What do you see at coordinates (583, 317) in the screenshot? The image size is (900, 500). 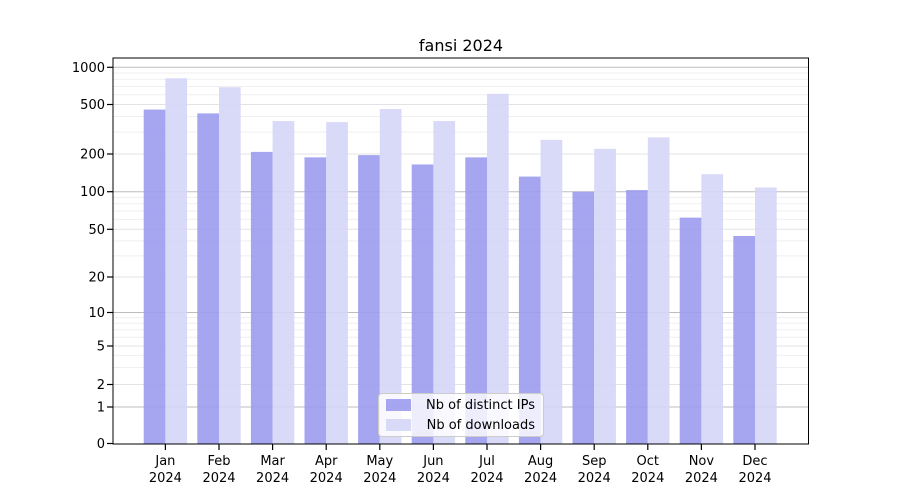 I see `bar-distinct-ips-sep` at bounding box center [583, 317].